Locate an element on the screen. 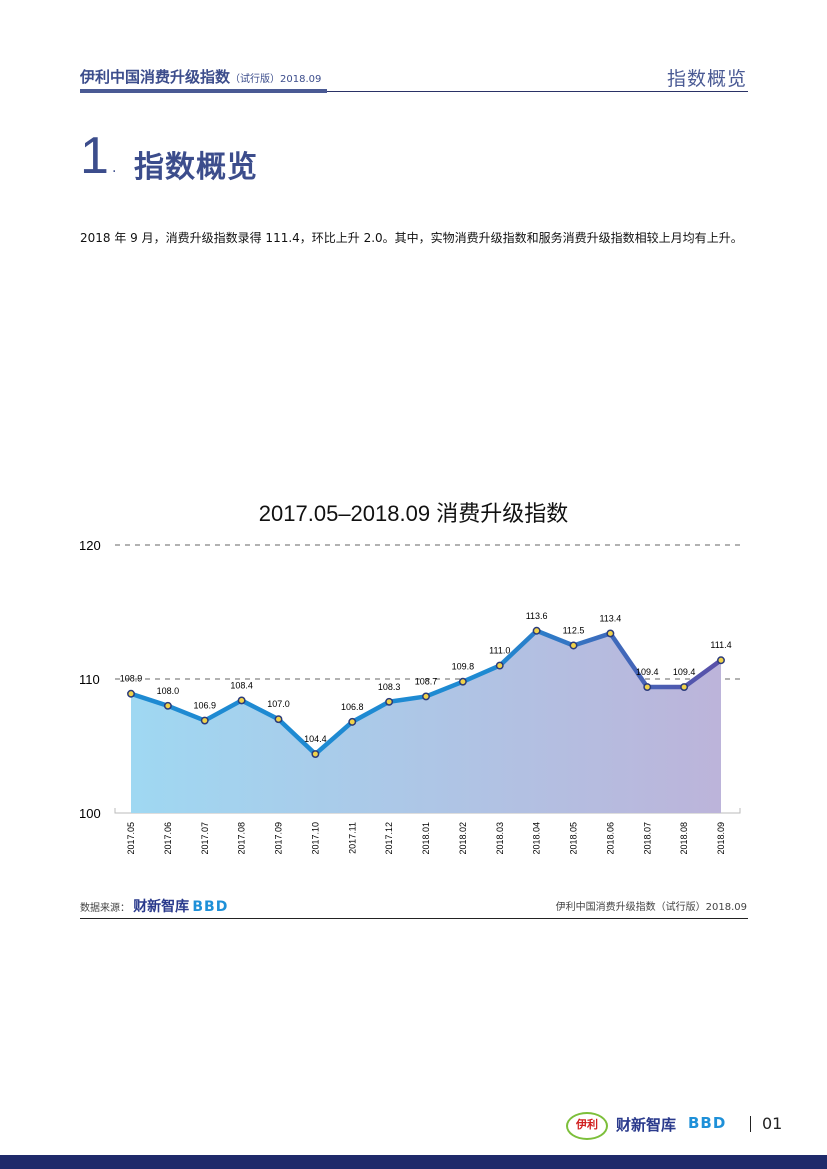  y-tick-label: 100 is located at coordinates (90, 813).